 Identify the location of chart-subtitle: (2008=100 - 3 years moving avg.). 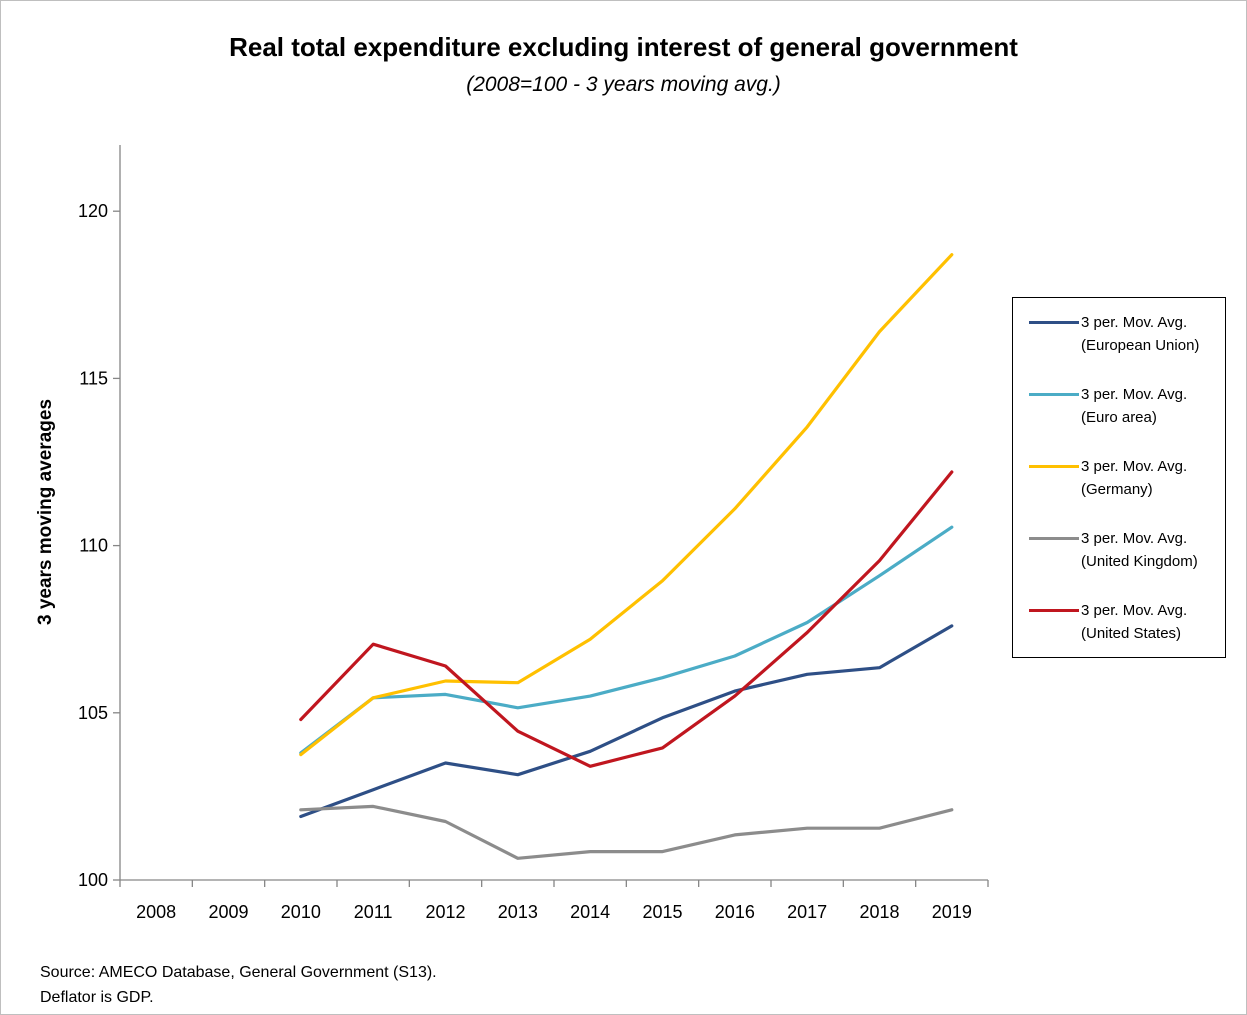
(623, 84).